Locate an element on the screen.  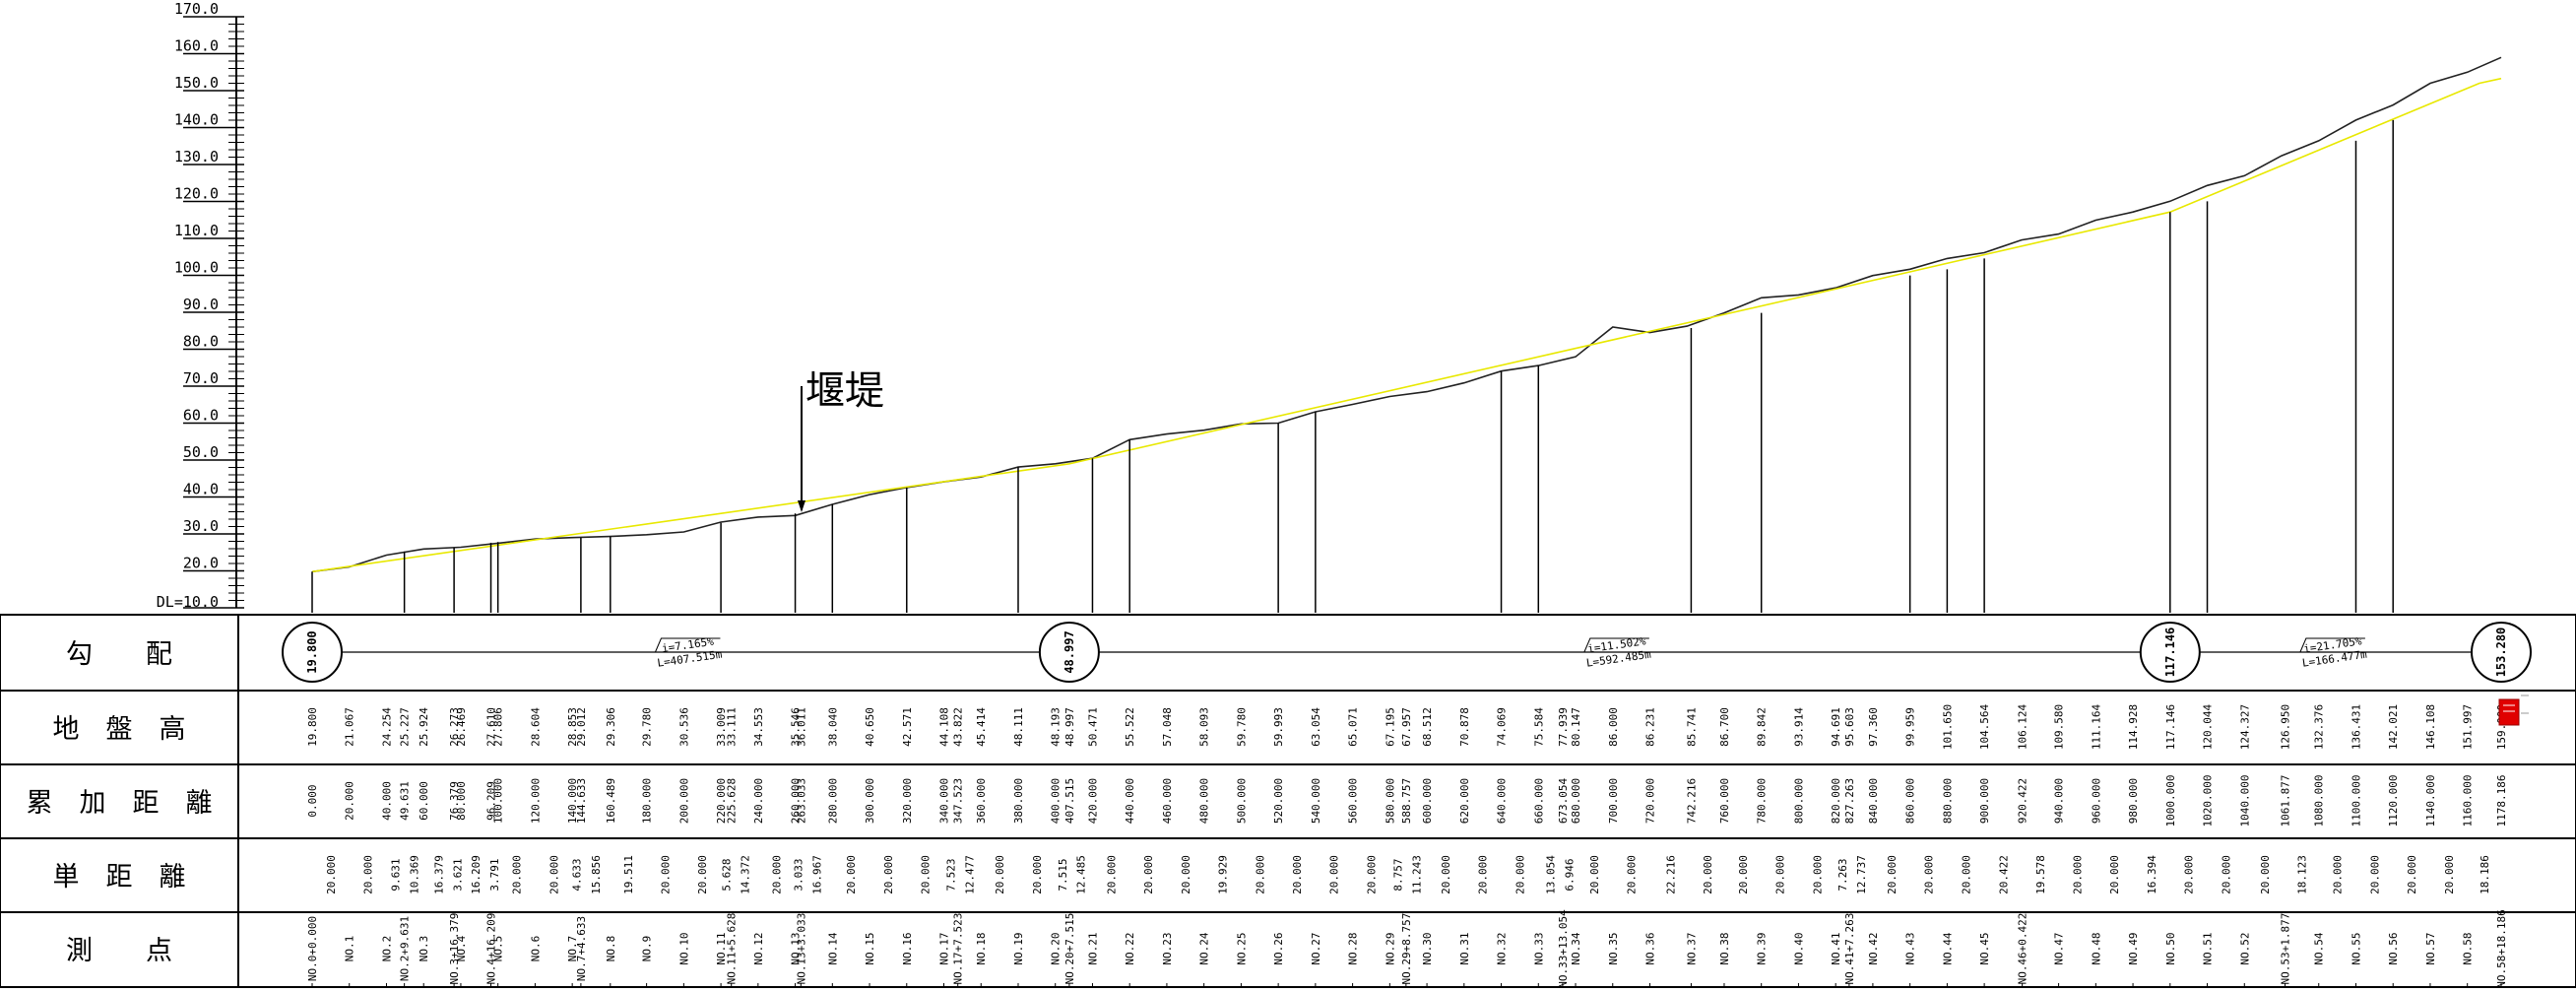
ground-height-cell: 26.273 is located at coordinates (454, 727).